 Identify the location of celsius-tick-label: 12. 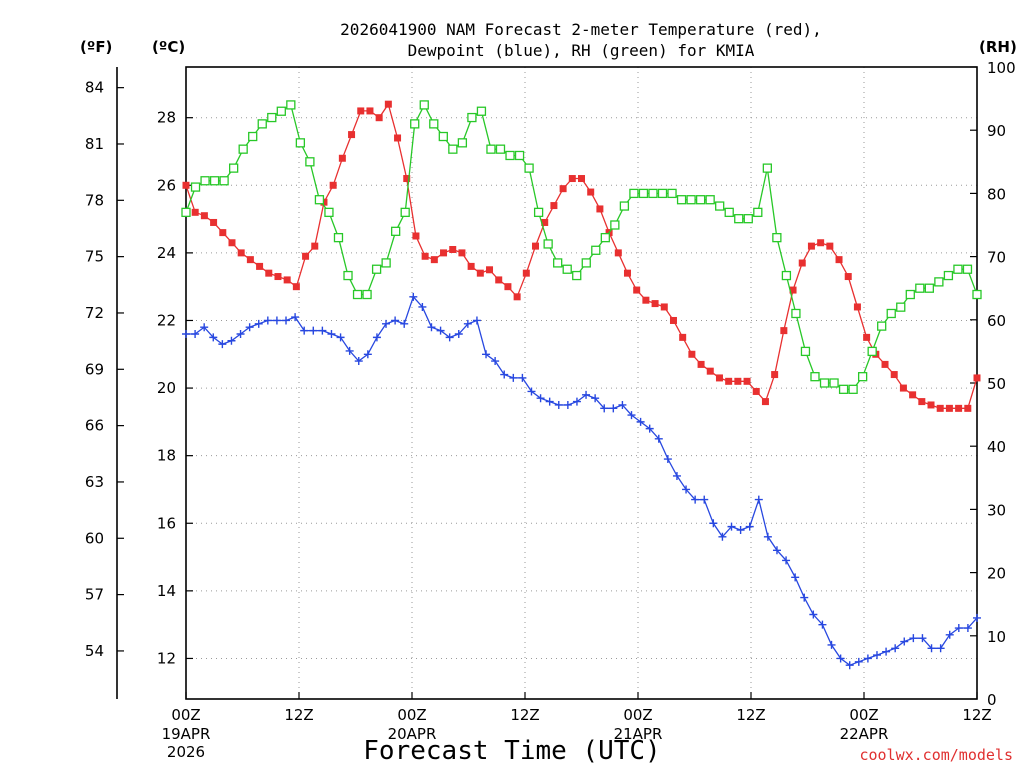
(166, 658).